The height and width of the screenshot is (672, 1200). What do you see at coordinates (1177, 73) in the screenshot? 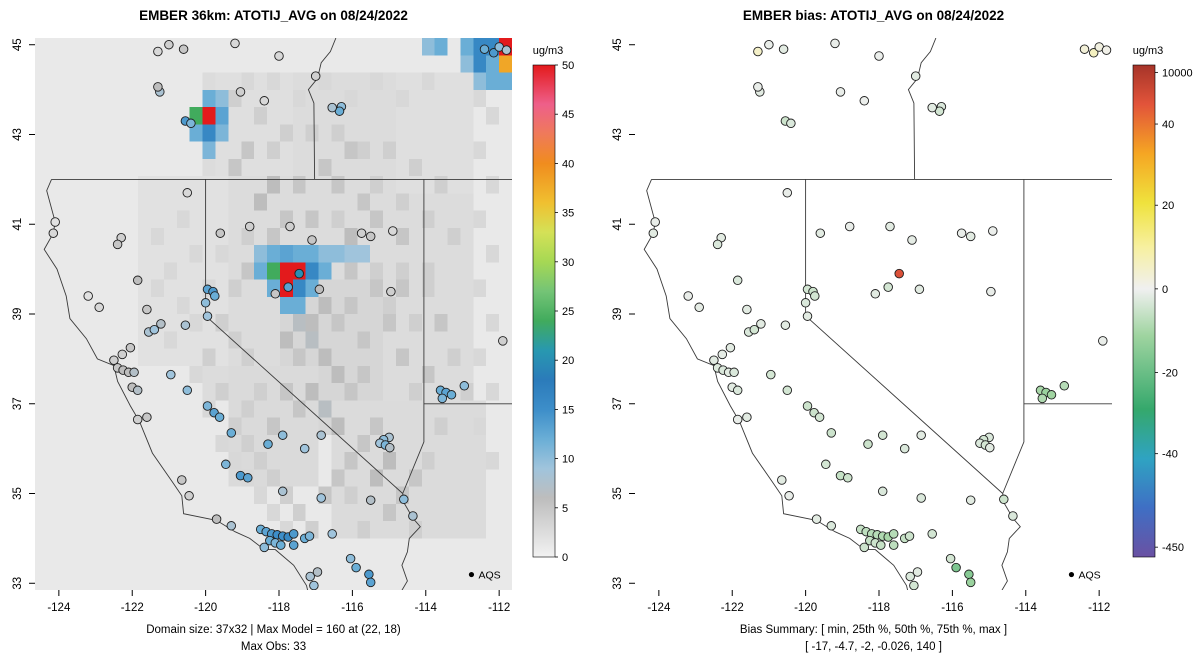
I see `svg-text: 10000` at bounding box center [1177, 73].